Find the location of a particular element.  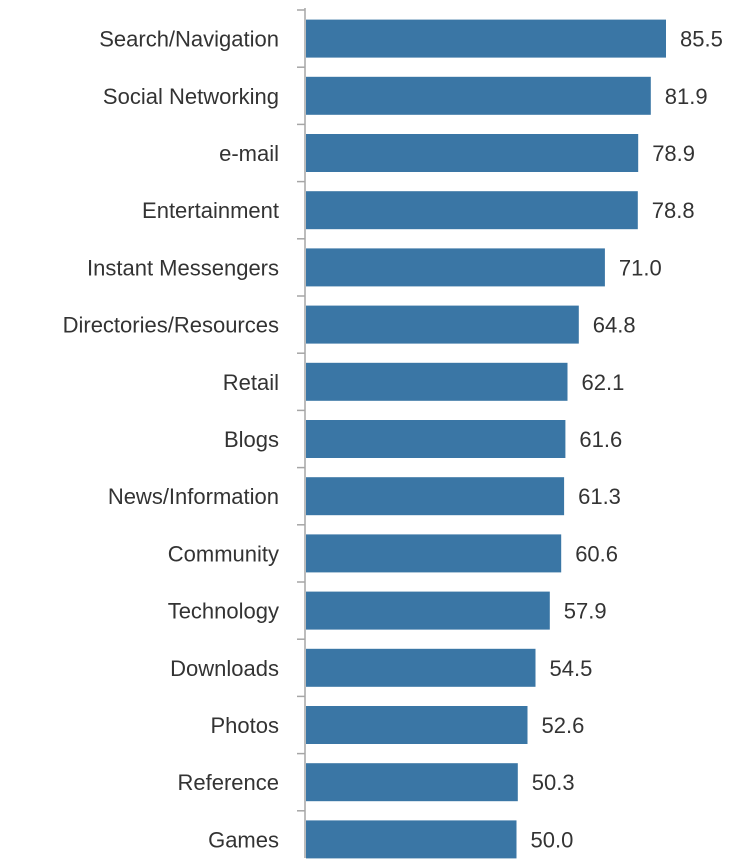

value-label: 78.8 is located at coordinates (673, 210).